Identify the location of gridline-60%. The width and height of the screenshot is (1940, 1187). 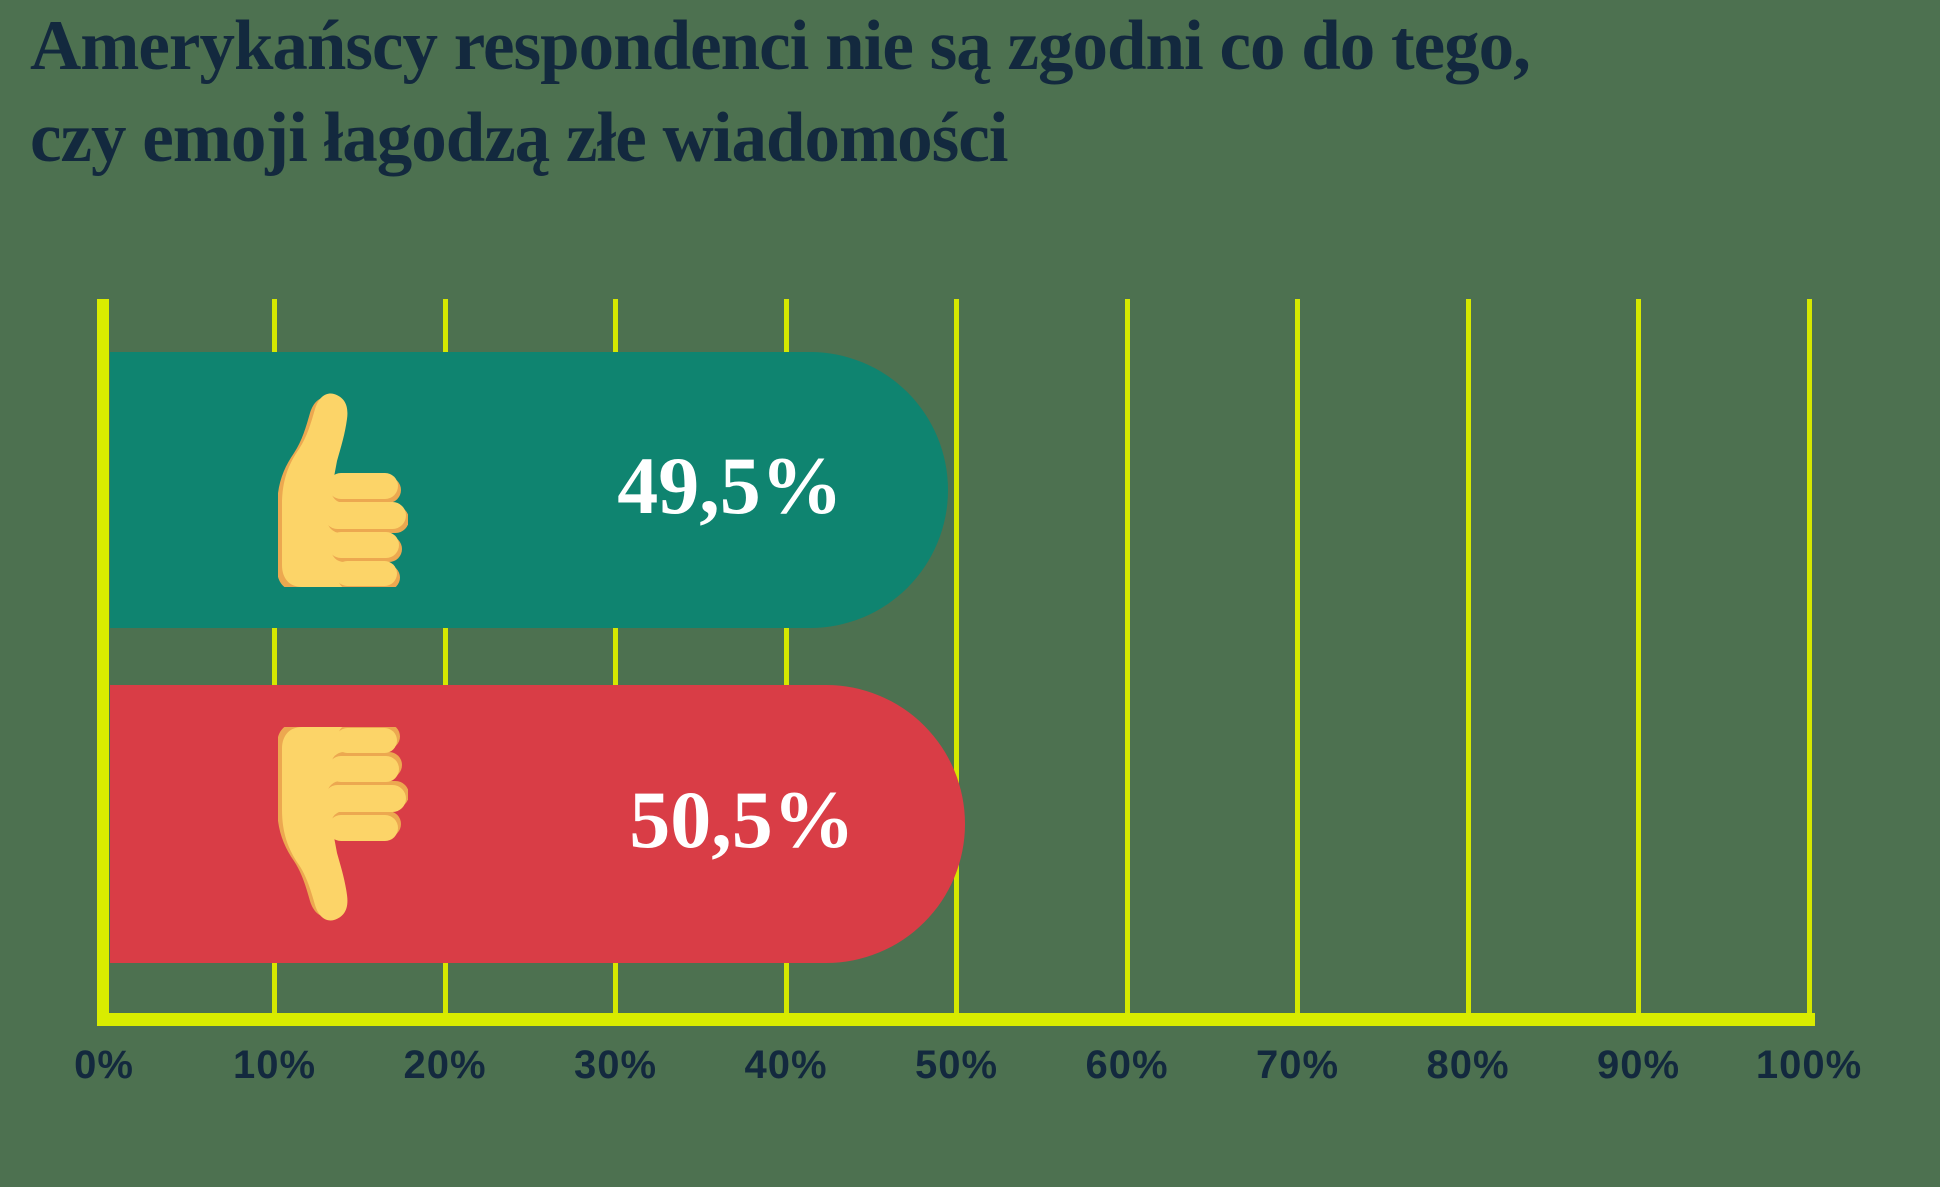
(1127, 656).